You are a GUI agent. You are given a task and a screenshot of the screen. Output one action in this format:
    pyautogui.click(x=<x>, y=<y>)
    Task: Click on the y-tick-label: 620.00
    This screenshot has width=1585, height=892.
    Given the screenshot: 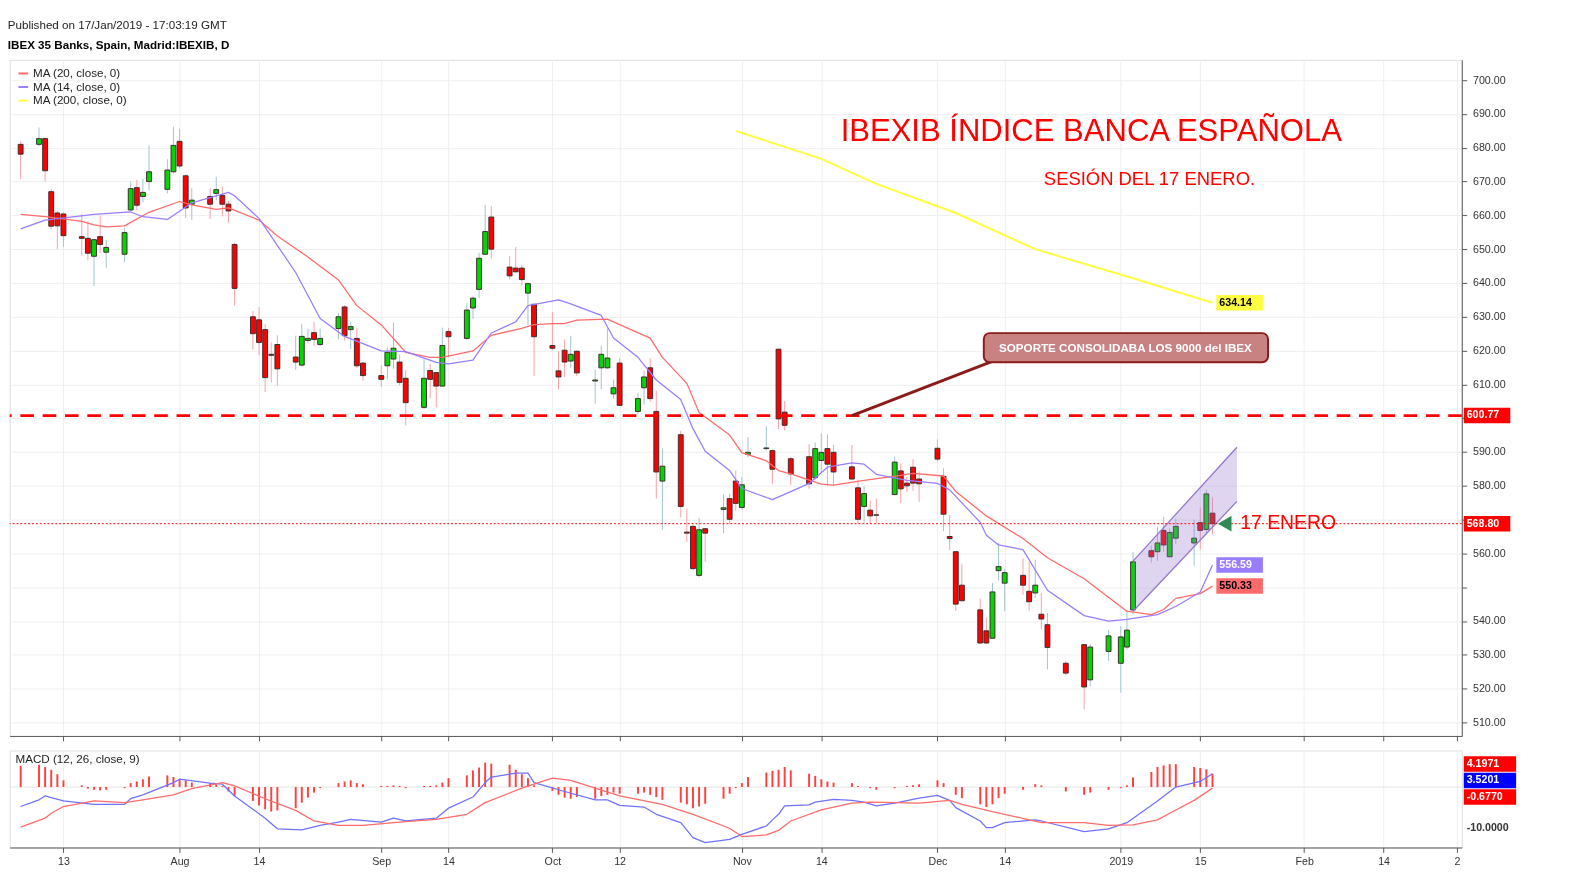 What is the action you would take?
    pyautogui.click(x=1489, y=349)
    